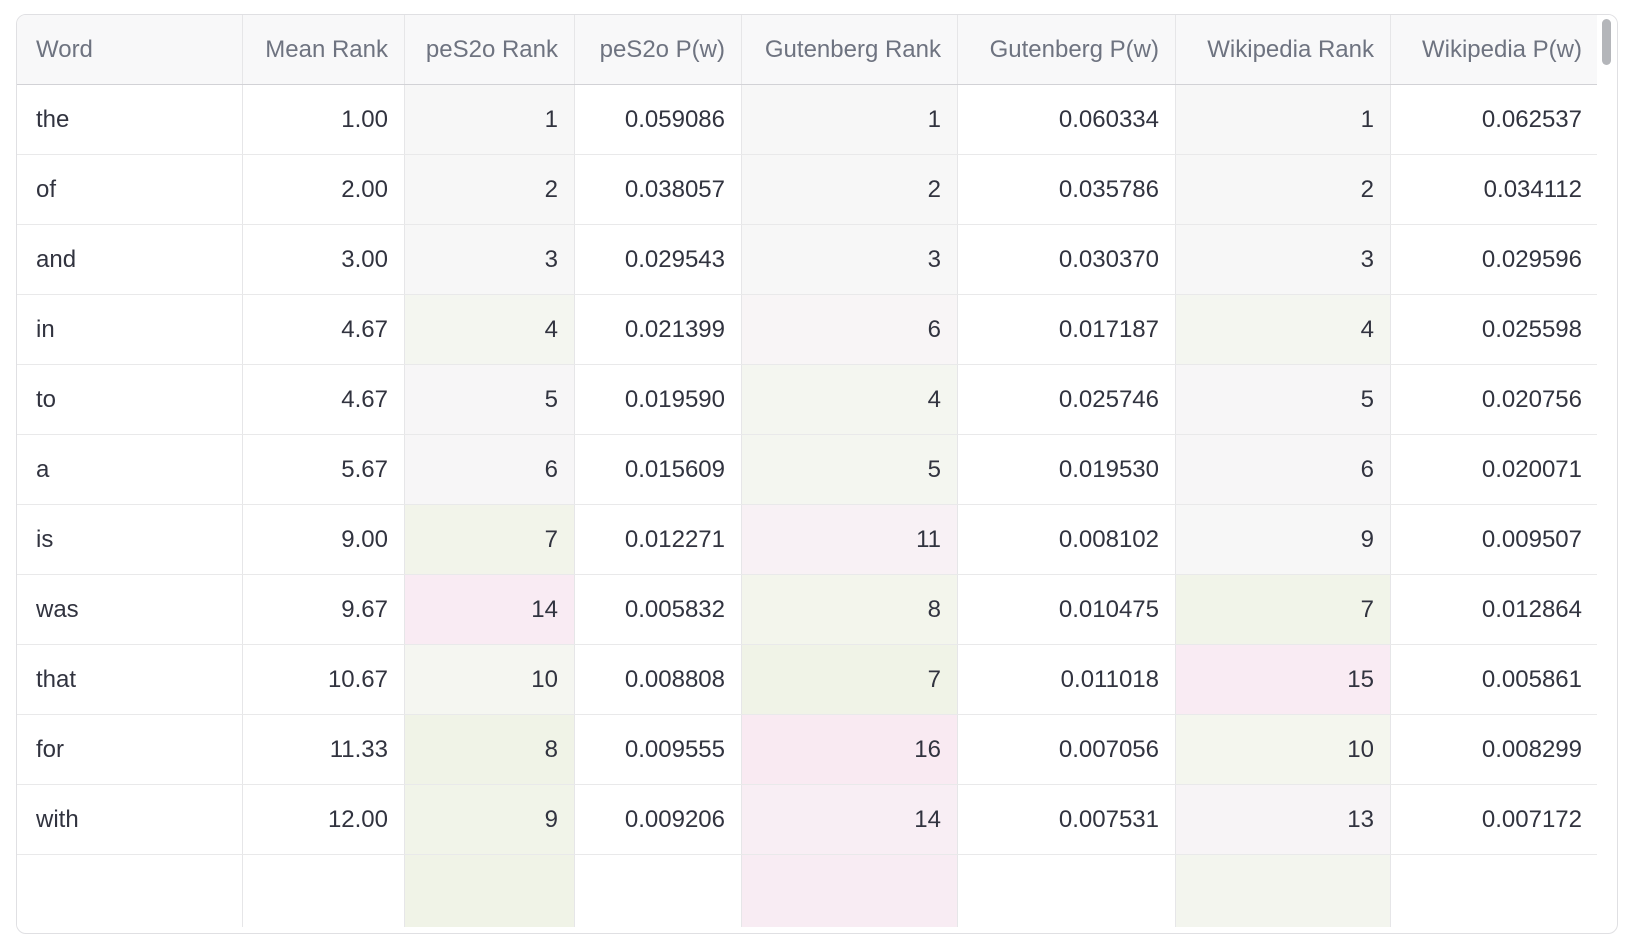 Image resolution: width=1634 pixels, height=934 pixels. What do you see at coordinates (1494, 819) in the screenshot?
I see `cell-wikipedia-pw: 0.007172` at bounding box center [1494, 819].